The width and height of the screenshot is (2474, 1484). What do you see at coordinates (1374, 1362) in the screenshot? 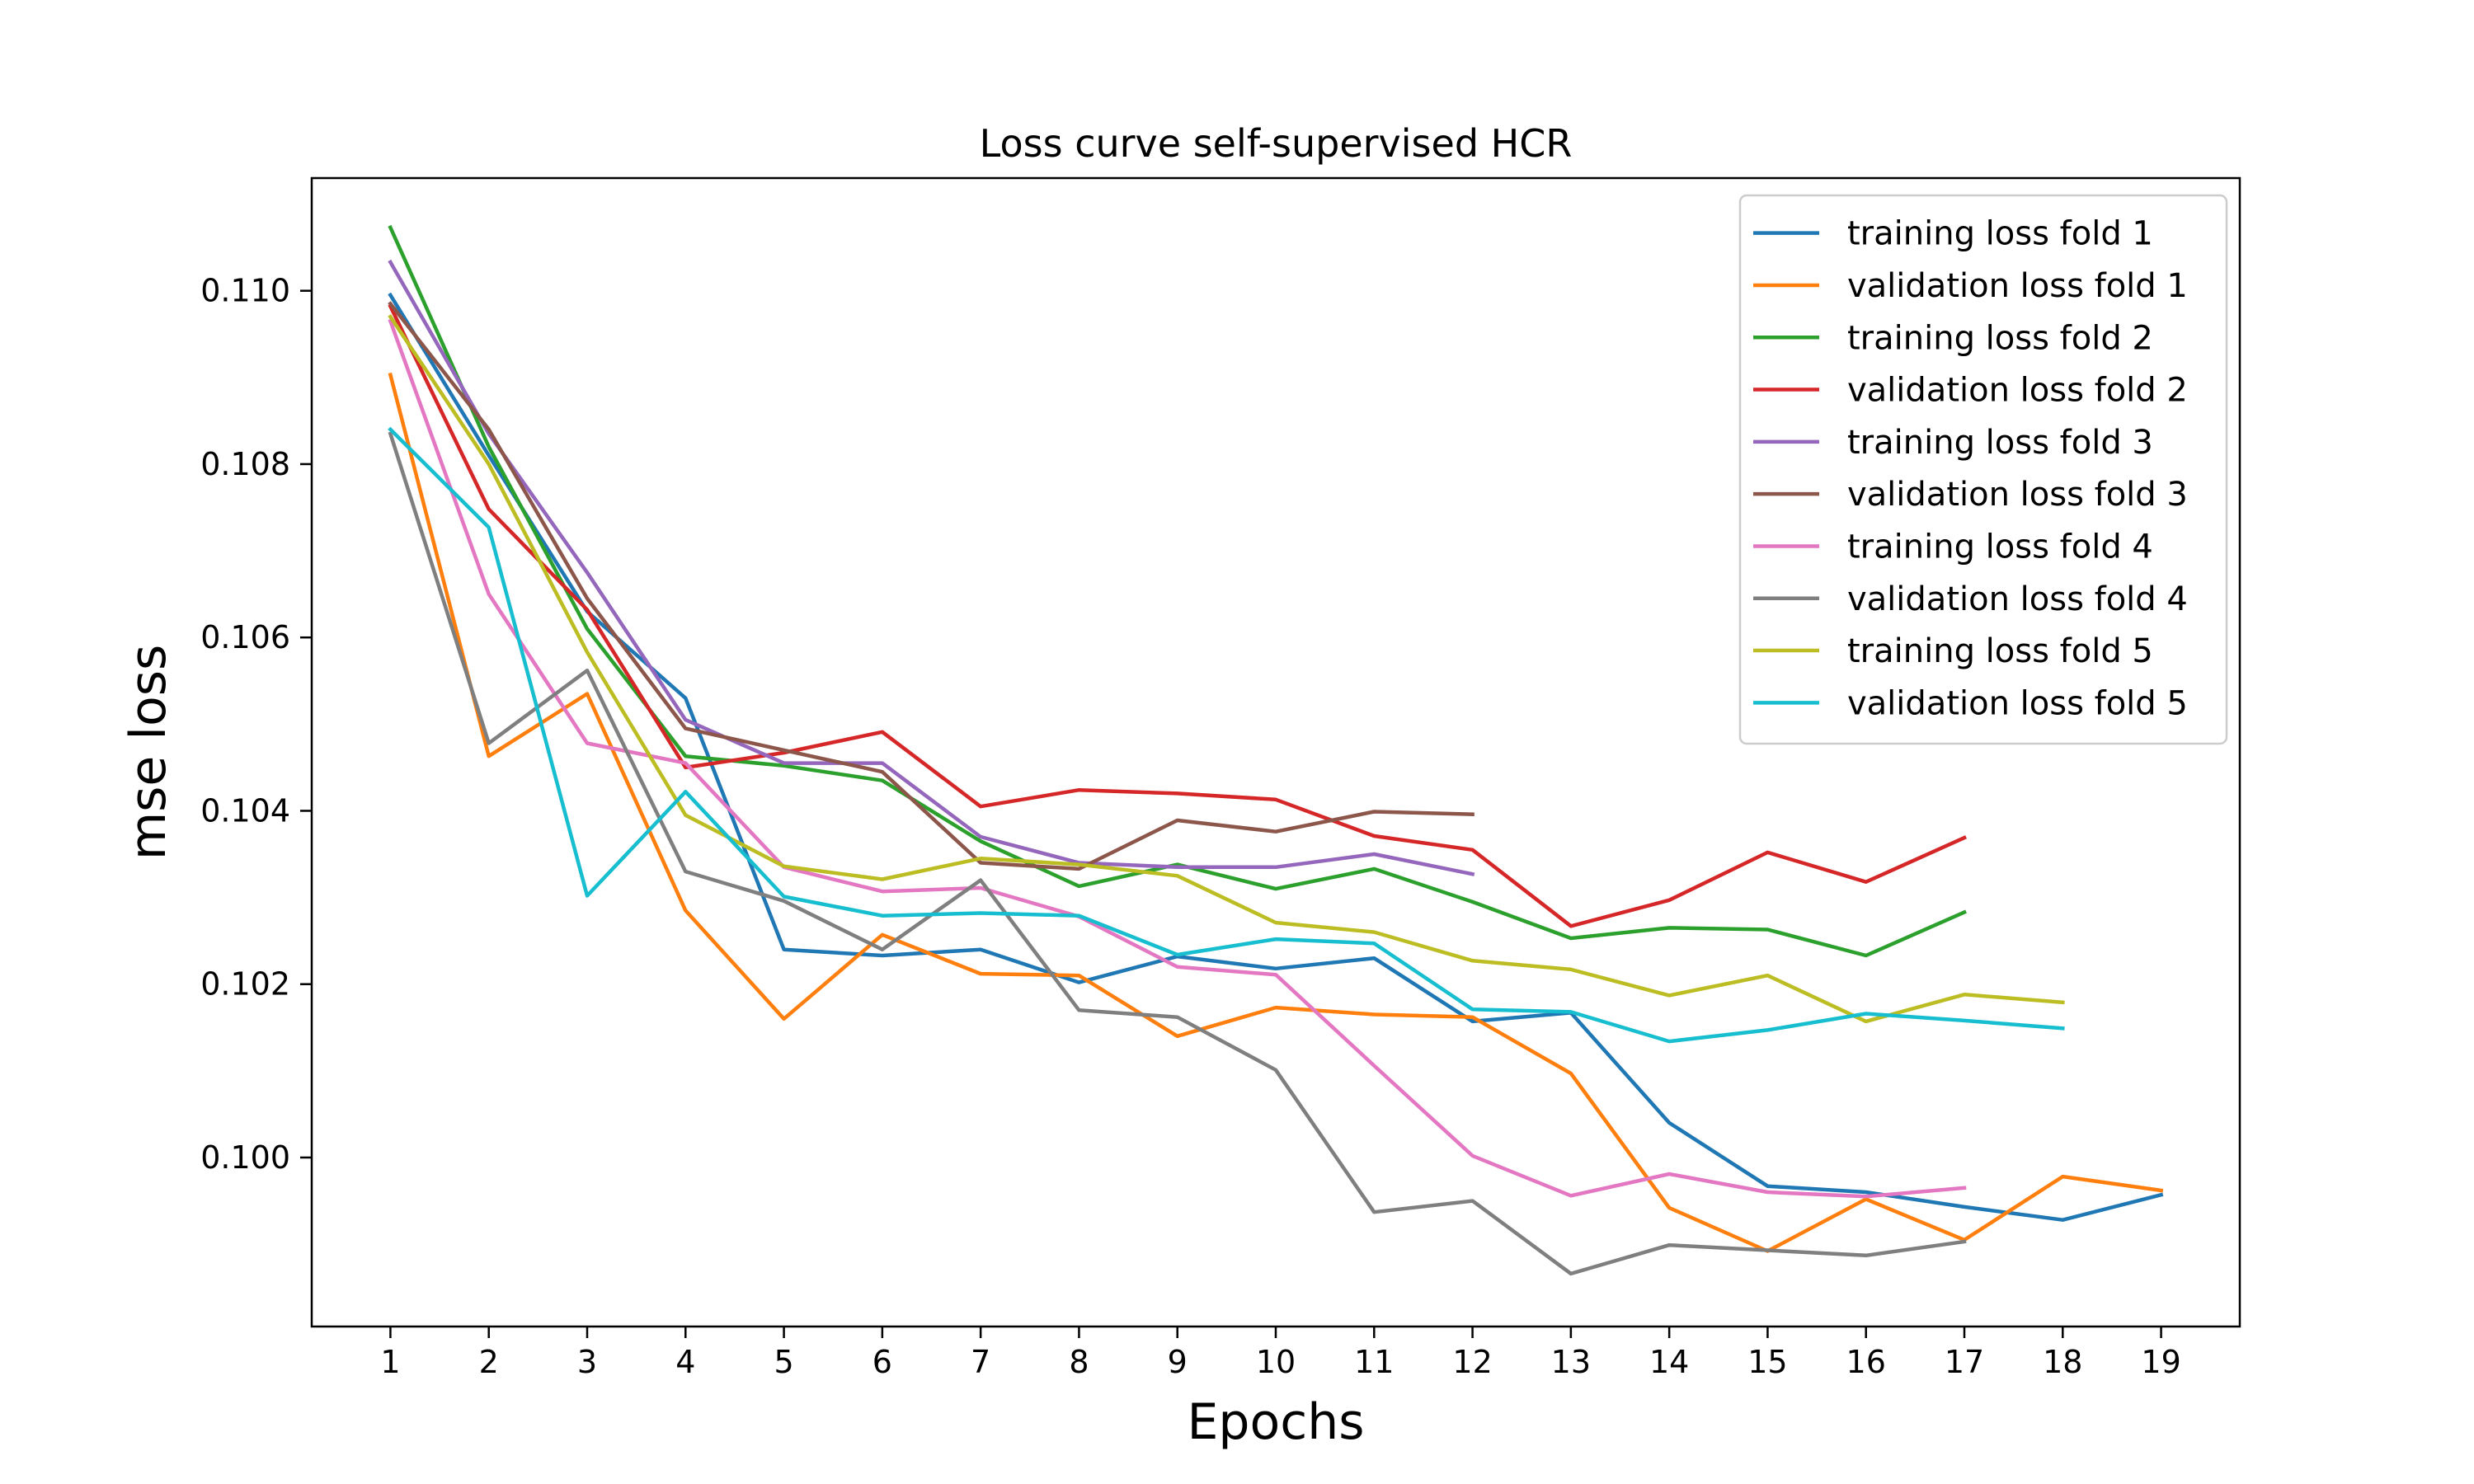
I see `x-tick-label: 11` at bounding box center [1374, 1362].